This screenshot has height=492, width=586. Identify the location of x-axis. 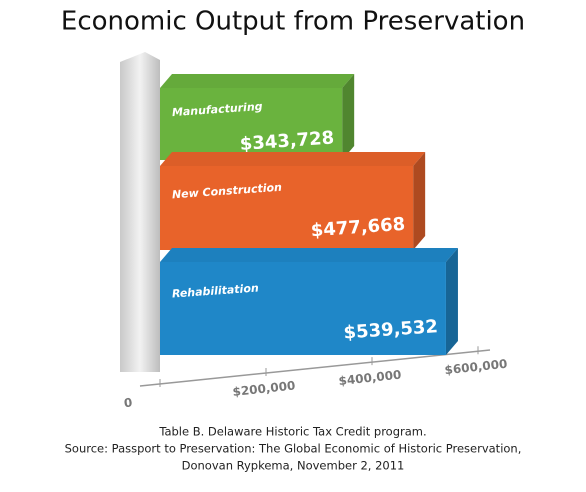
(315, 368).